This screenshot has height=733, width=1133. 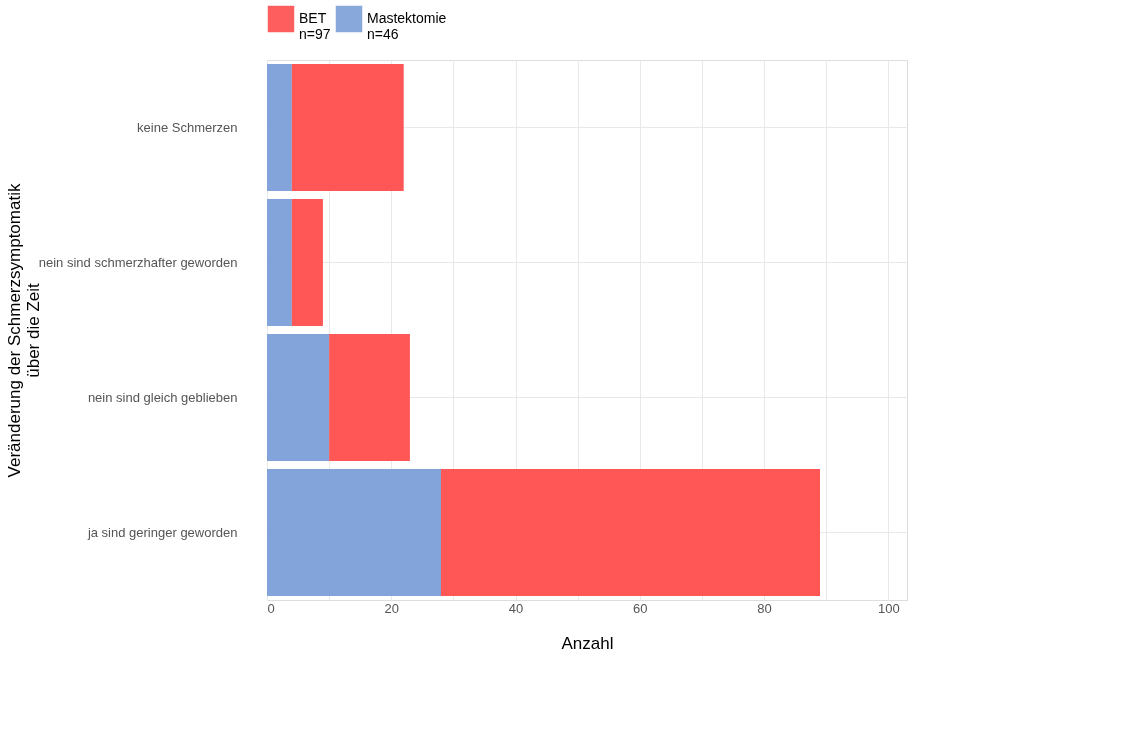 I want to click on y-tick-label: keine Schmerzen, so click(x=187, y=127).